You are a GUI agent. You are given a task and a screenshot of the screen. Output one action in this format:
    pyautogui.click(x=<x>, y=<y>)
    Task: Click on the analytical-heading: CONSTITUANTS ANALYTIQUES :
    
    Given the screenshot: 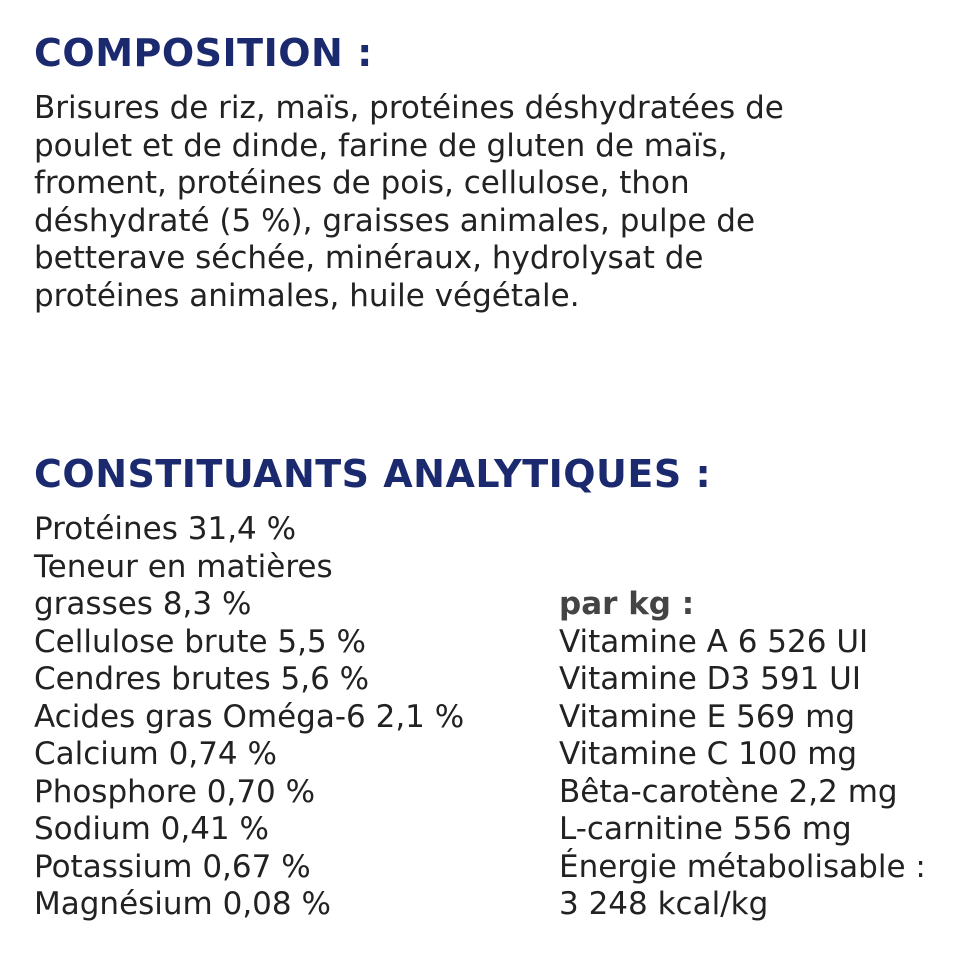 What is the action you would take?
    pyautogui.click(x=373, y=474)
    